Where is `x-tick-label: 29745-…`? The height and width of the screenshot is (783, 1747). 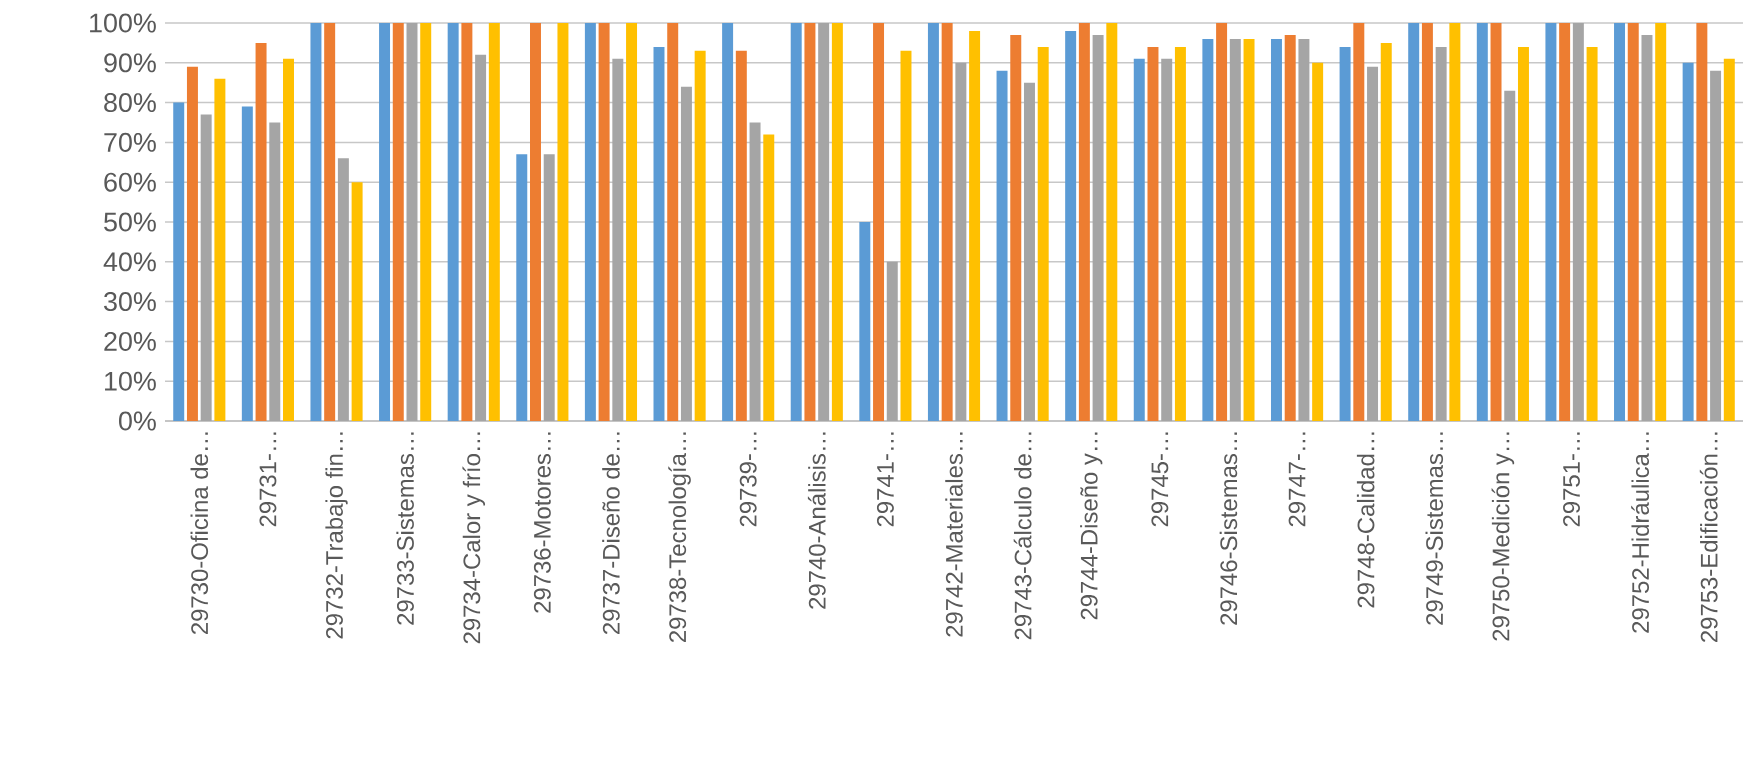
x-tick-label: 29745-… is located at coordinates (1160, 479).